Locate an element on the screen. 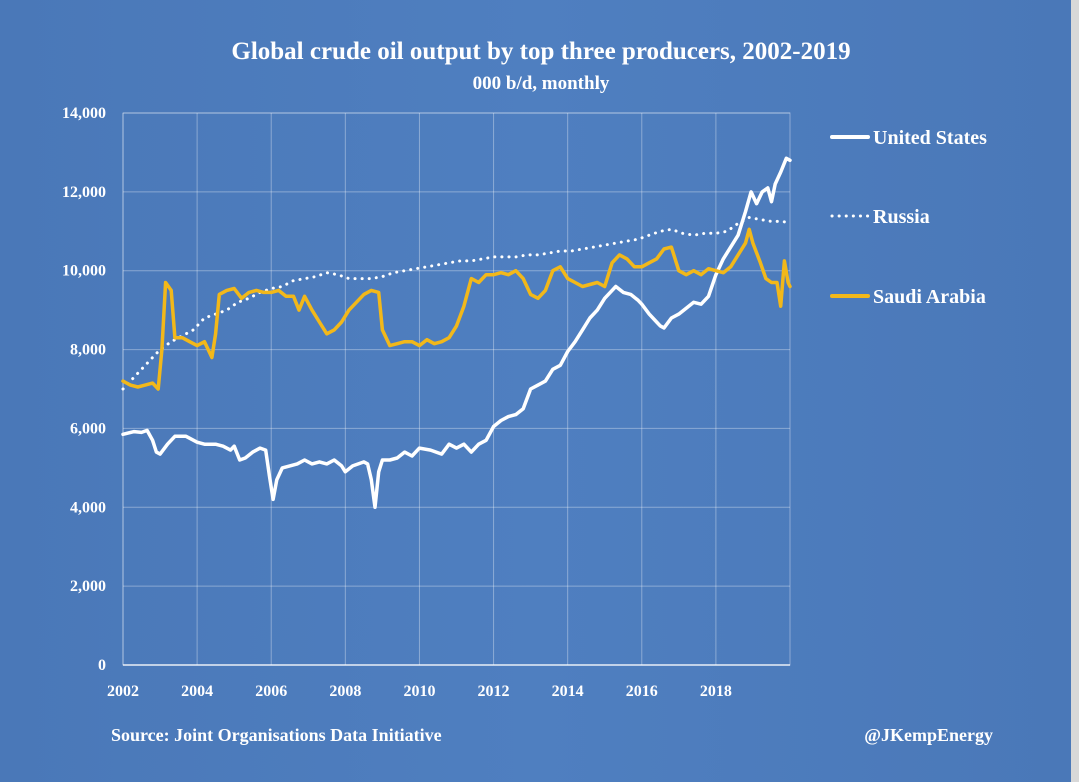 This screenshot has height=782, width=1079. credit-handle: @JKempEnergy is located at coordinates (928, 735).